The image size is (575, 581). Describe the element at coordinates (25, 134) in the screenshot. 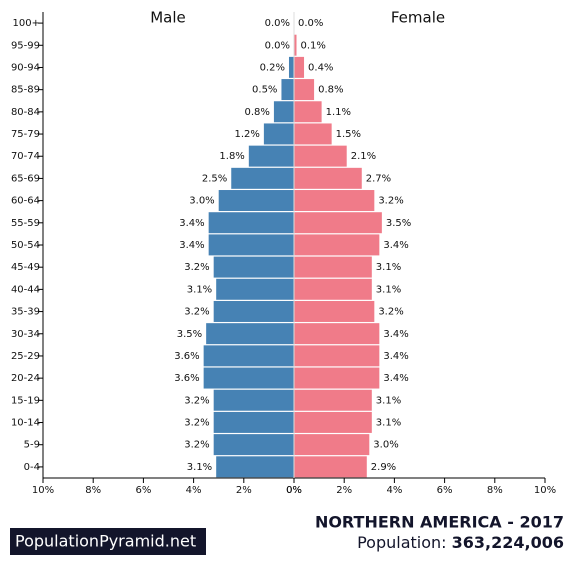

I see `y-tick-label: 75-79` at that location.